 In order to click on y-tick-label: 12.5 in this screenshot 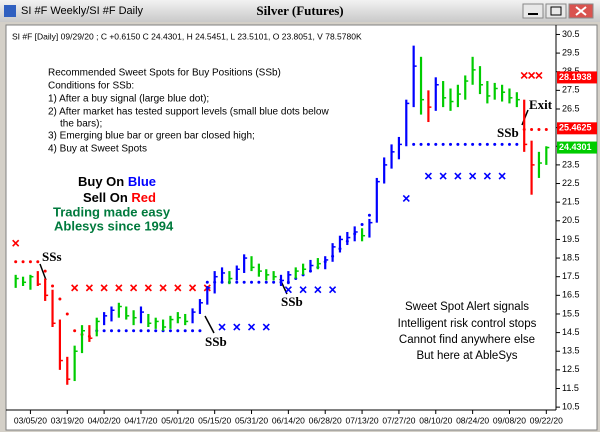, I will do `click(571, 369)`.